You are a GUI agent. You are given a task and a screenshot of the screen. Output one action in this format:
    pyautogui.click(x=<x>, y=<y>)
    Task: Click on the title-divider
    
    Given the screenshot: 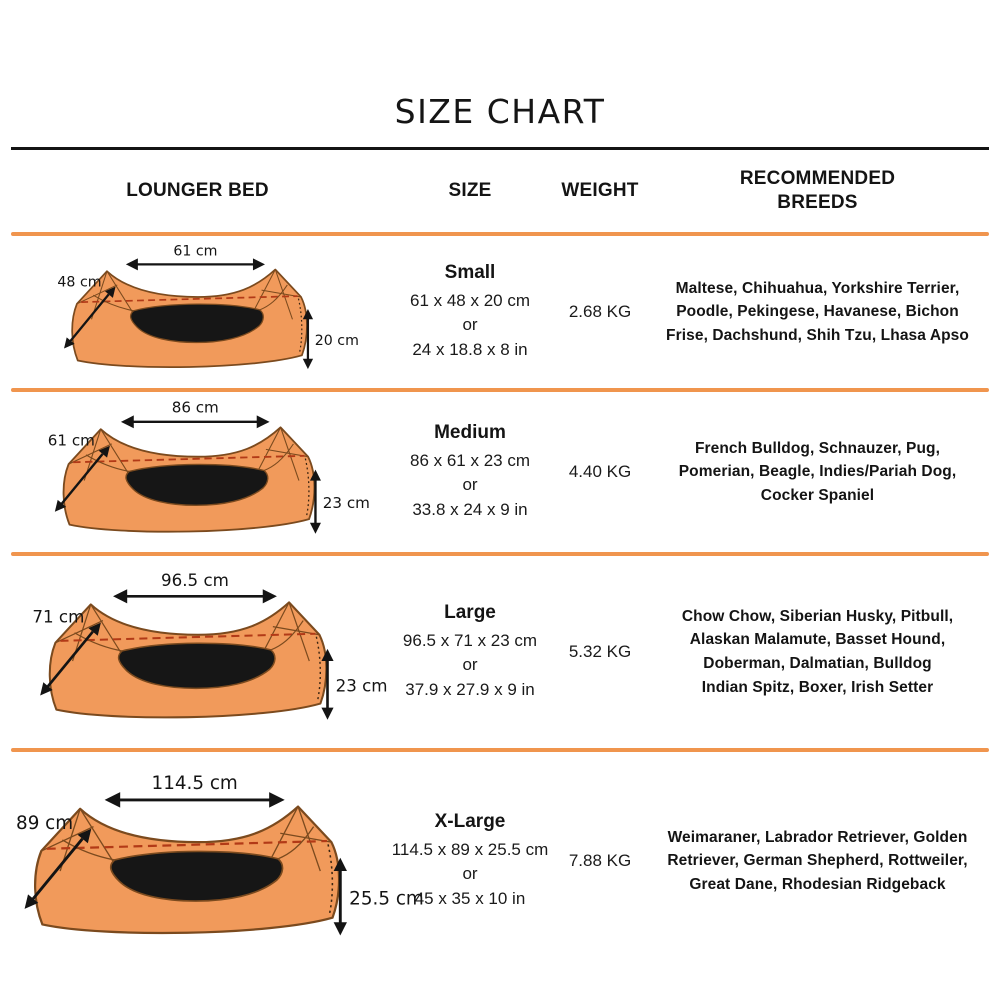 What is the action you would take?
    pyautogui.click(x=500, y=148)
    